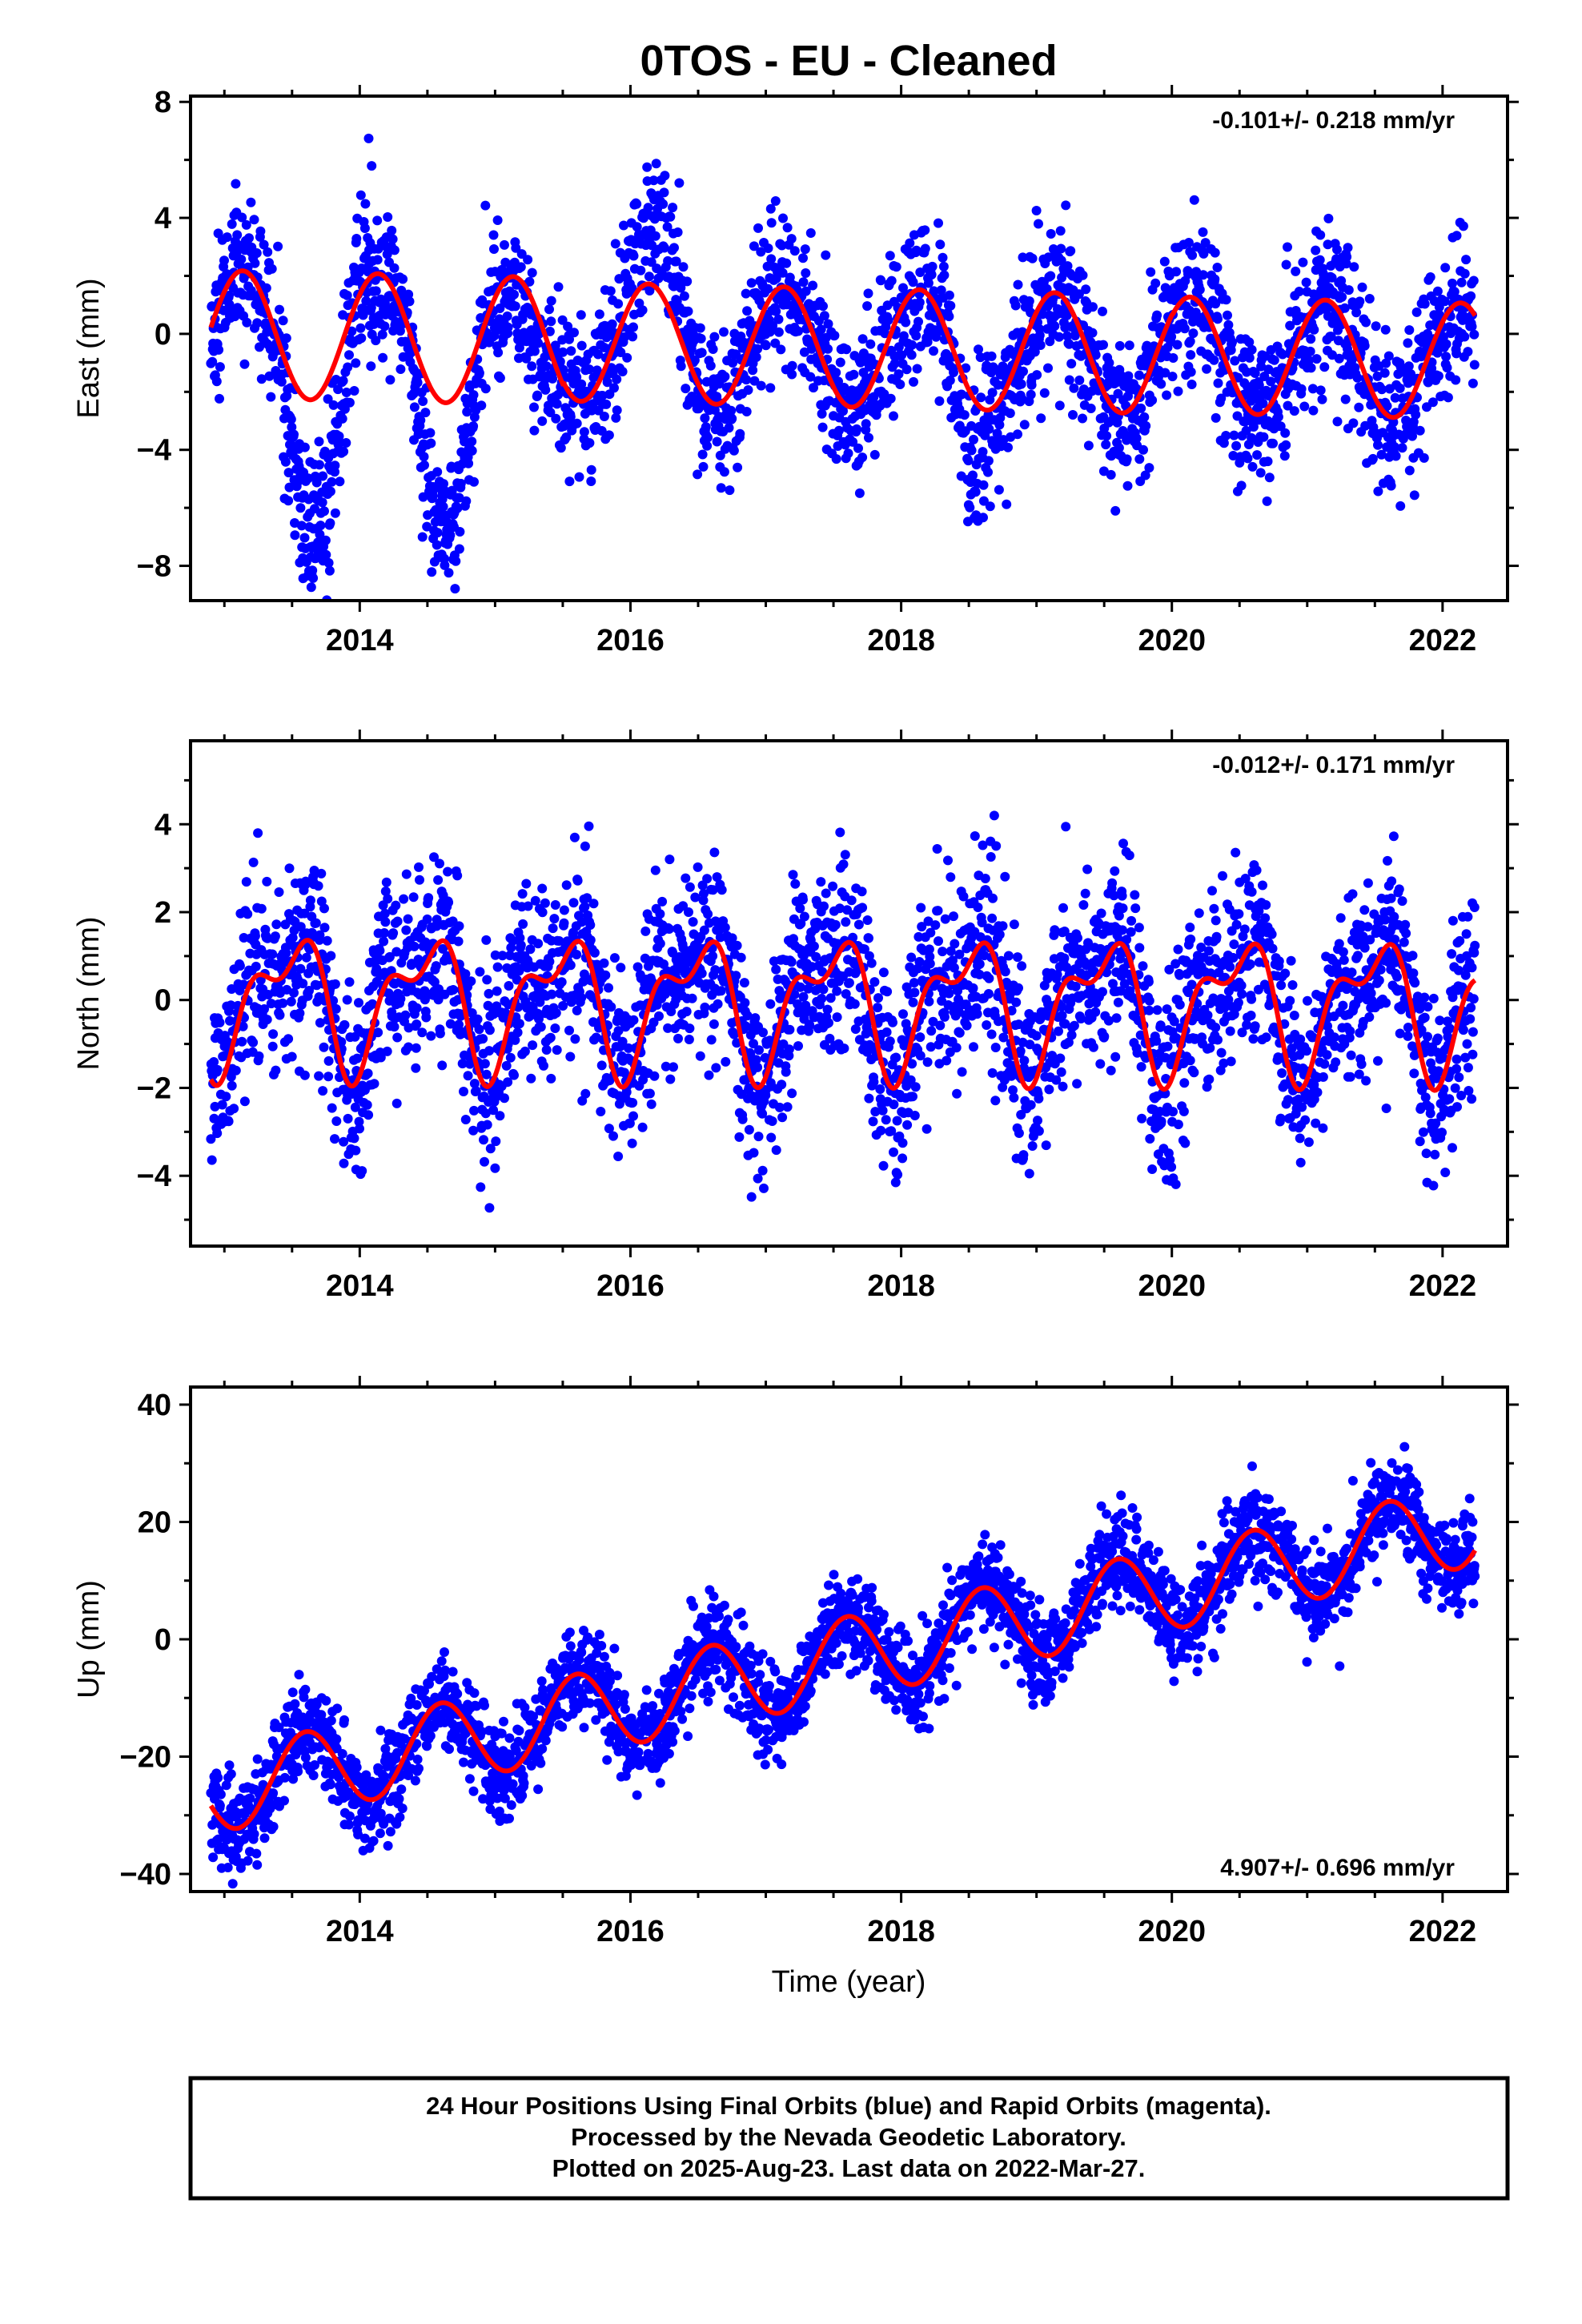 The height and width of the screenshot is (2324, 1582). Describe the element at coordinates (1333, 121) in the screenshot. I see `rate-label: -0.101+/- 0.218 mm/yr` at that location.